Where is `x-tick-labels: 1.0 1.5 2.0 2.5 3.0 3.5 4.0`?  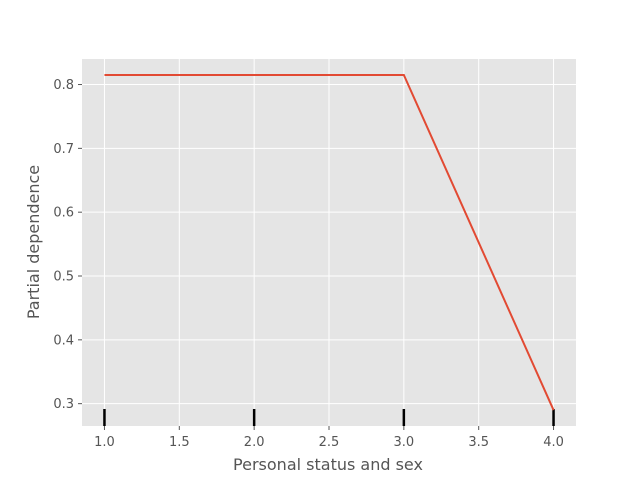
x-tick-labels: 1.0 1.5 2.0 2.5 3.0 3.5 4.0 is located at coordinates (329, 438).